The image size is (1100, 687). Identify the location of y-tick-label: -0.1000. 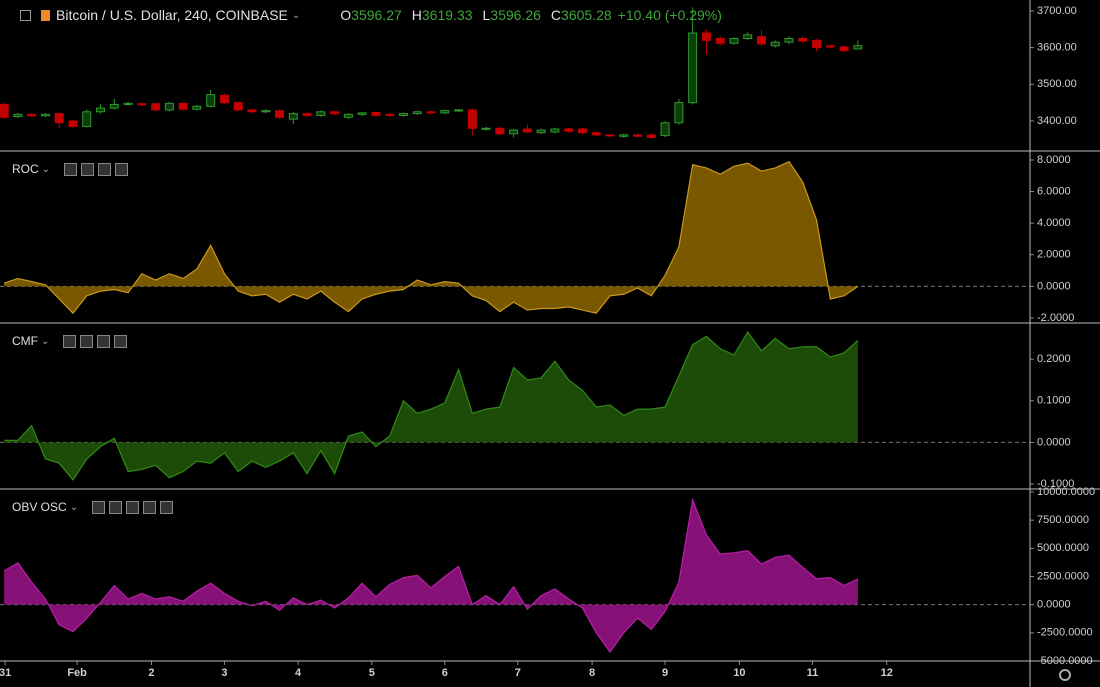
(1055, 484).